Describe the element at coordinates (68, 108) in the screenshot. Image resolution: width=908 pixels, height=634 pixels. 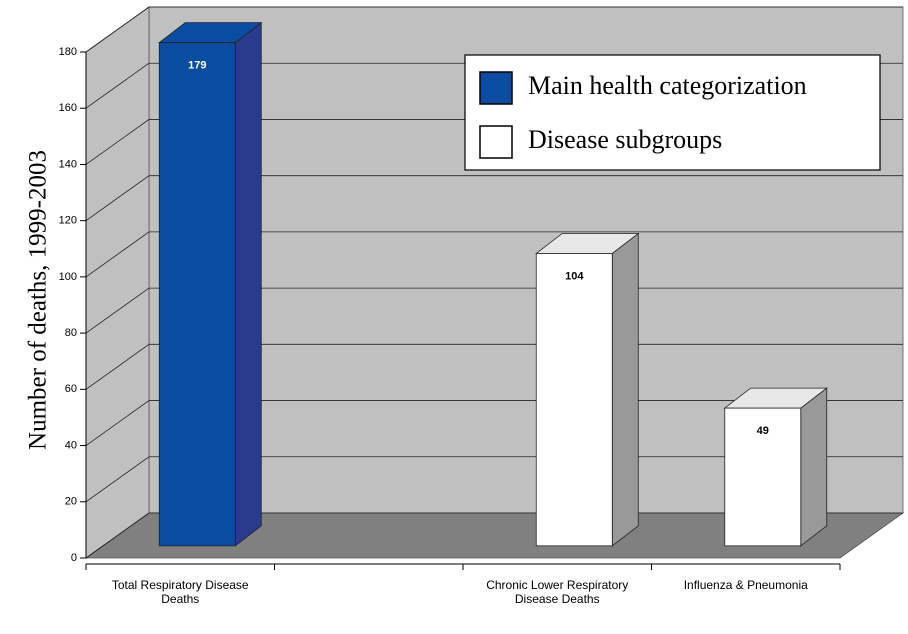
I see `y-tick-label: 160` at that location.